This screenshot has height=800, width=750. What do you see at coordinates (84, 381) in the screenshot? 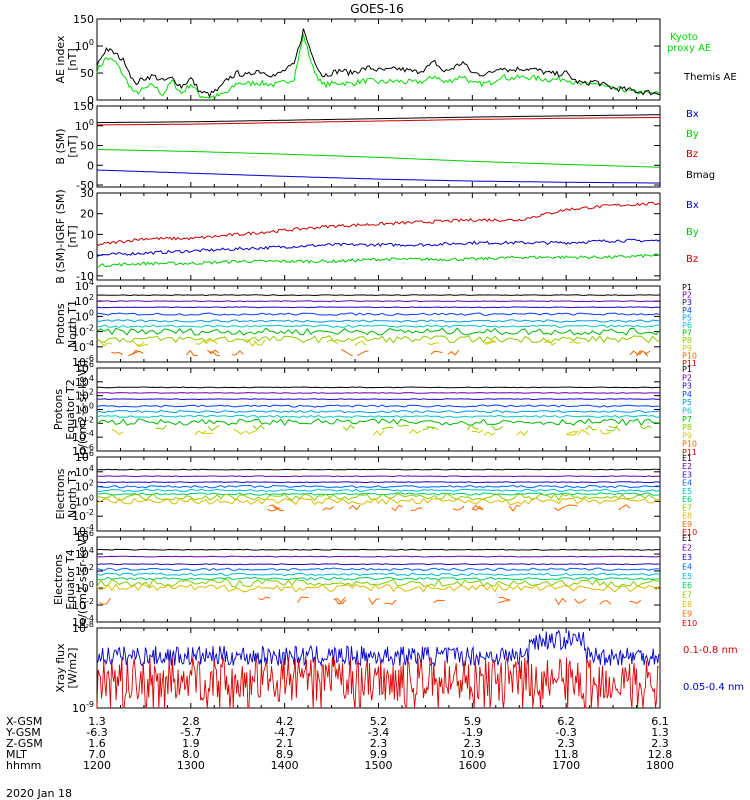
I see `y-tick-label: 10⁴` at bounding box center [84, 381].